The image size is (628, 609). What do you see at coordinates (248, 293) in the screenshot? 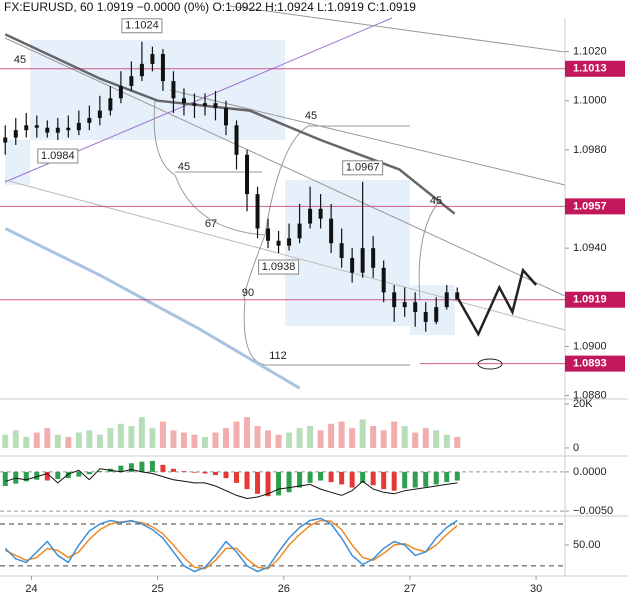
I see `fib-label: 90` at bounding box center [248, 293].